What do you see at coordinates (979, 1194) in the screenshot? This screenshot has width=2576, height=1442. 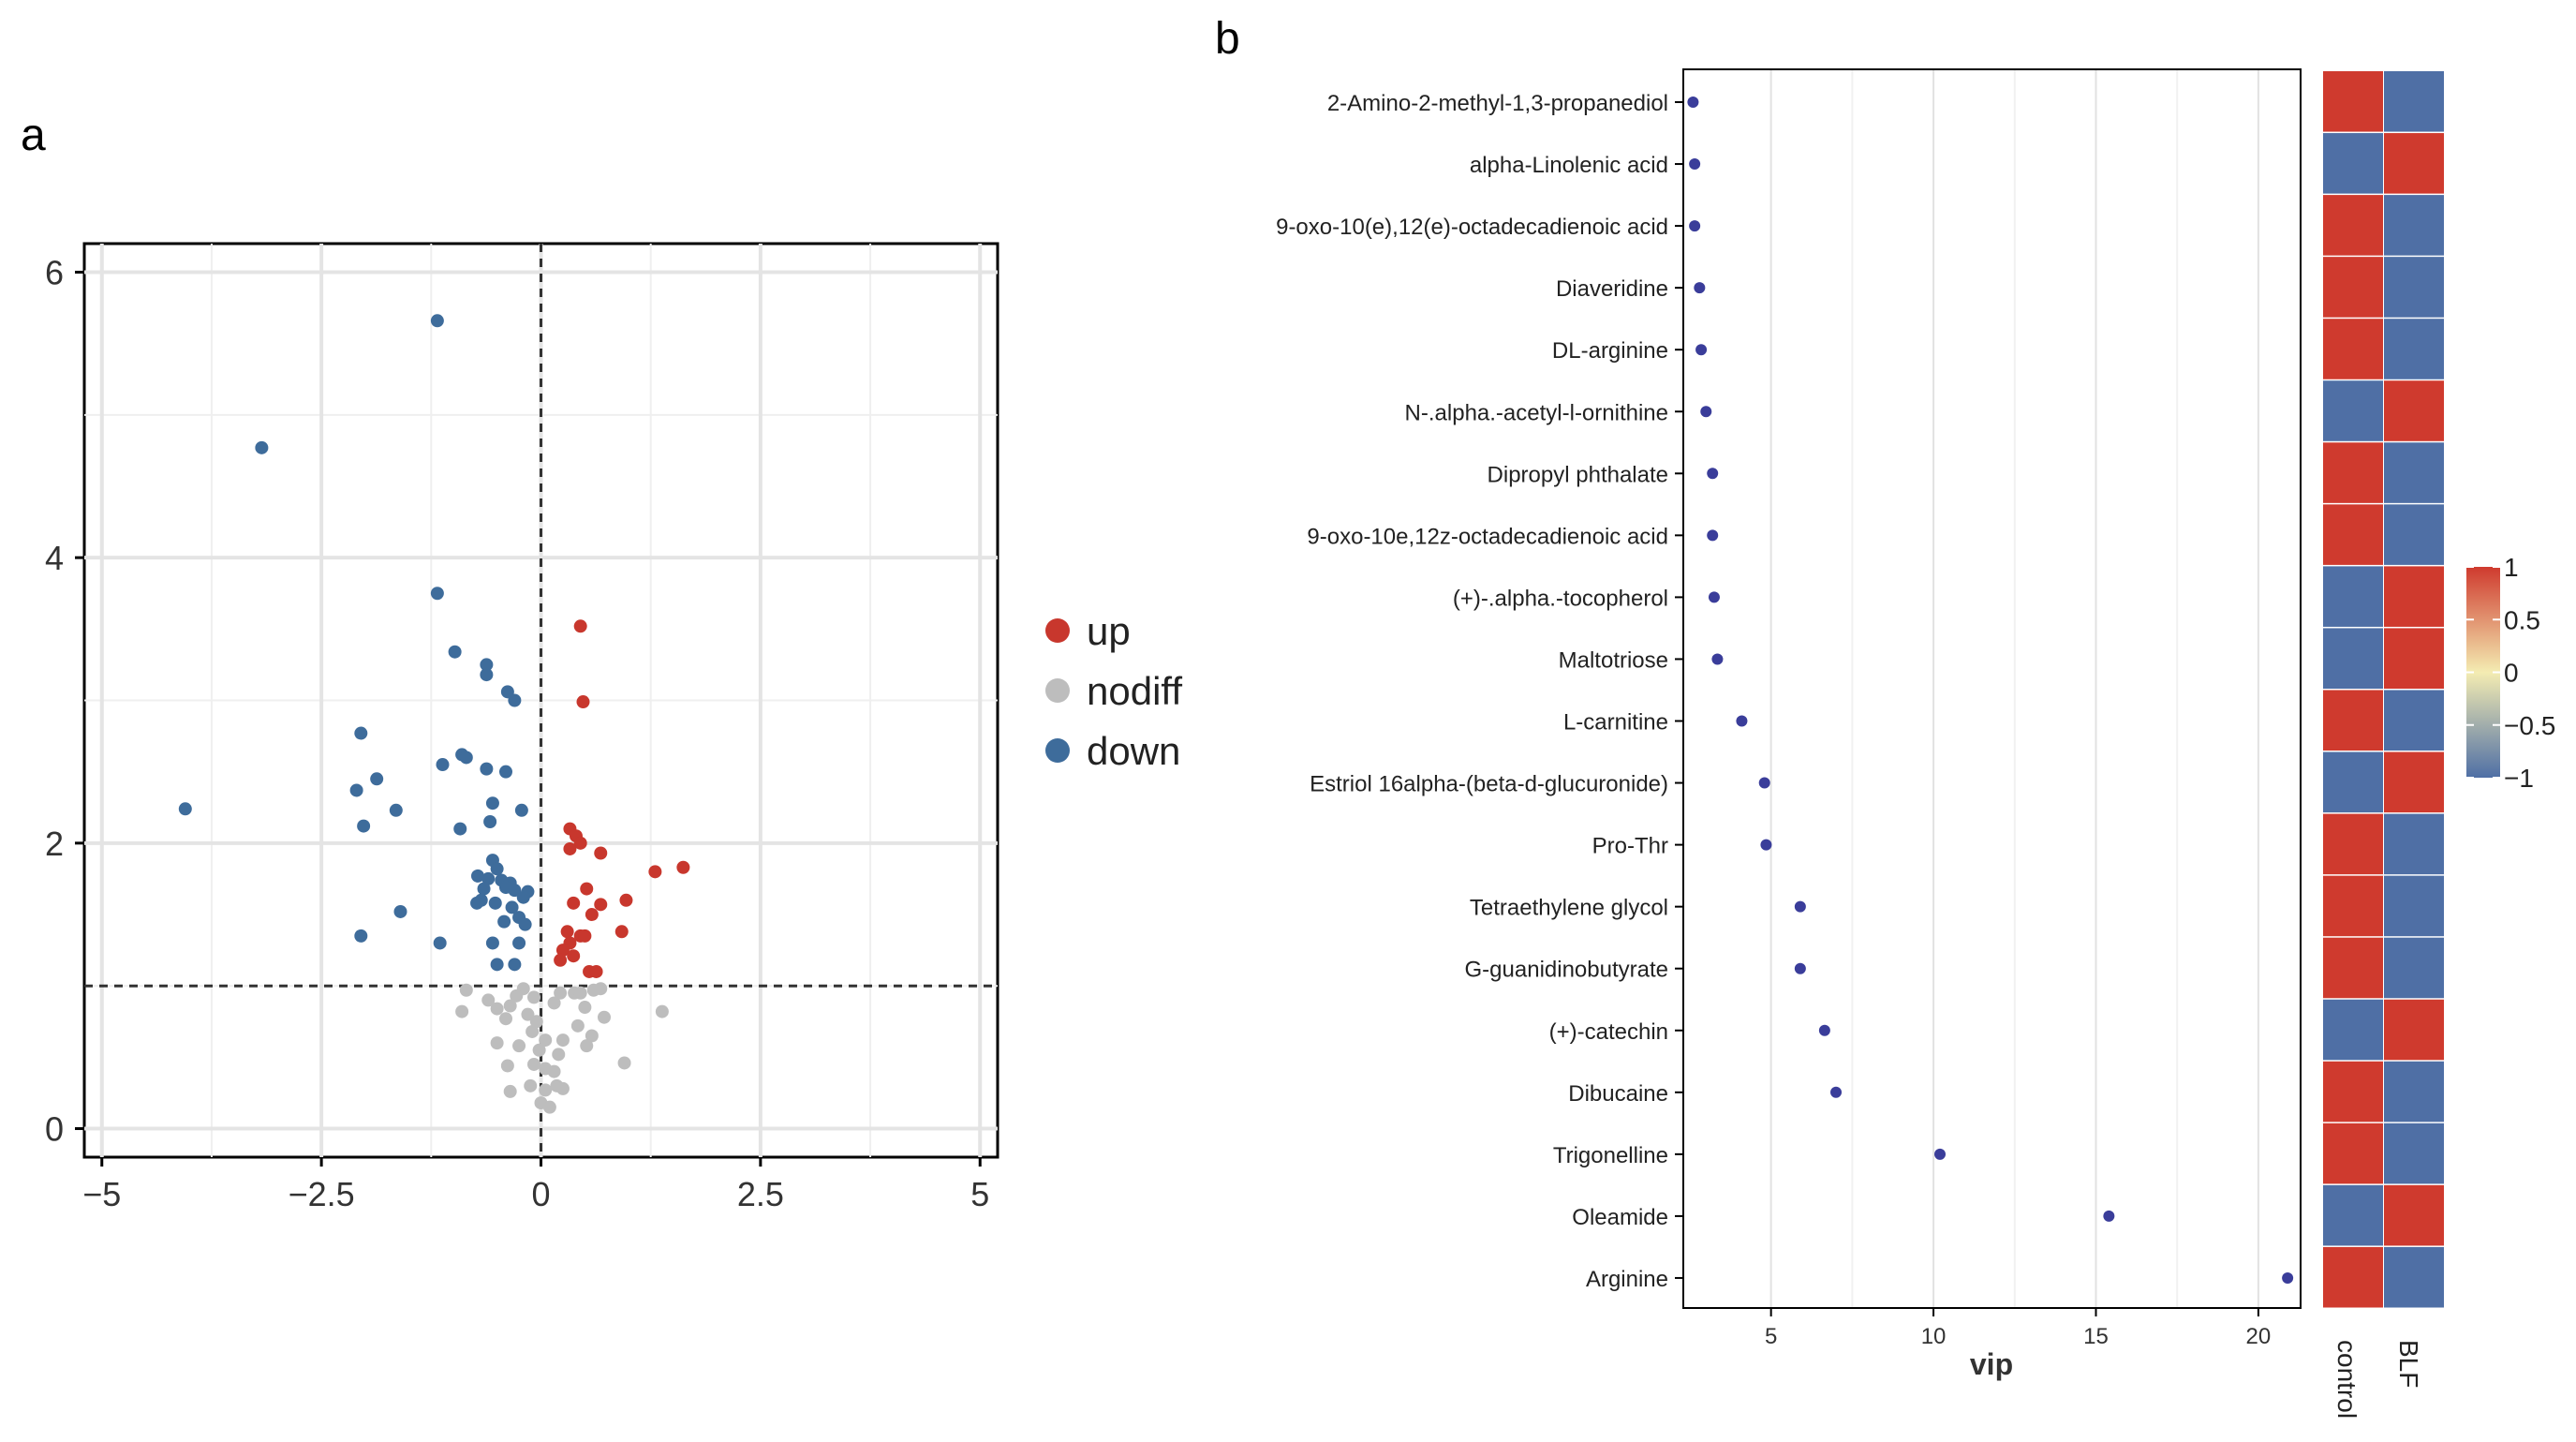 I see `volcano-x-tick-label: 5` at bounding box center [979, 1194].